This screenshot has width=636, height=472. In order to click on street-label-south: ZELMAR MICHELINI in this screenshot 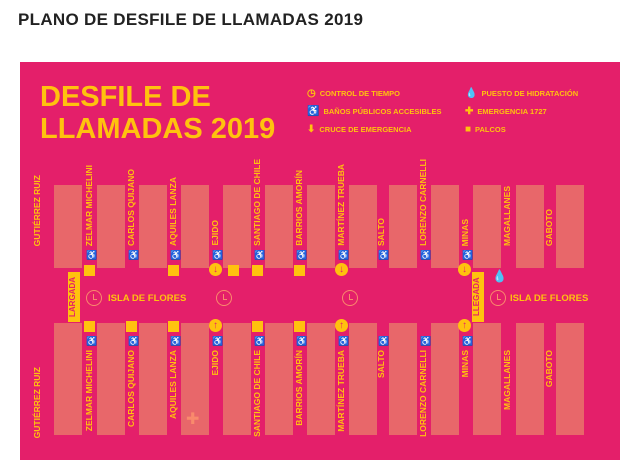, I will do `click(89, 391)`.